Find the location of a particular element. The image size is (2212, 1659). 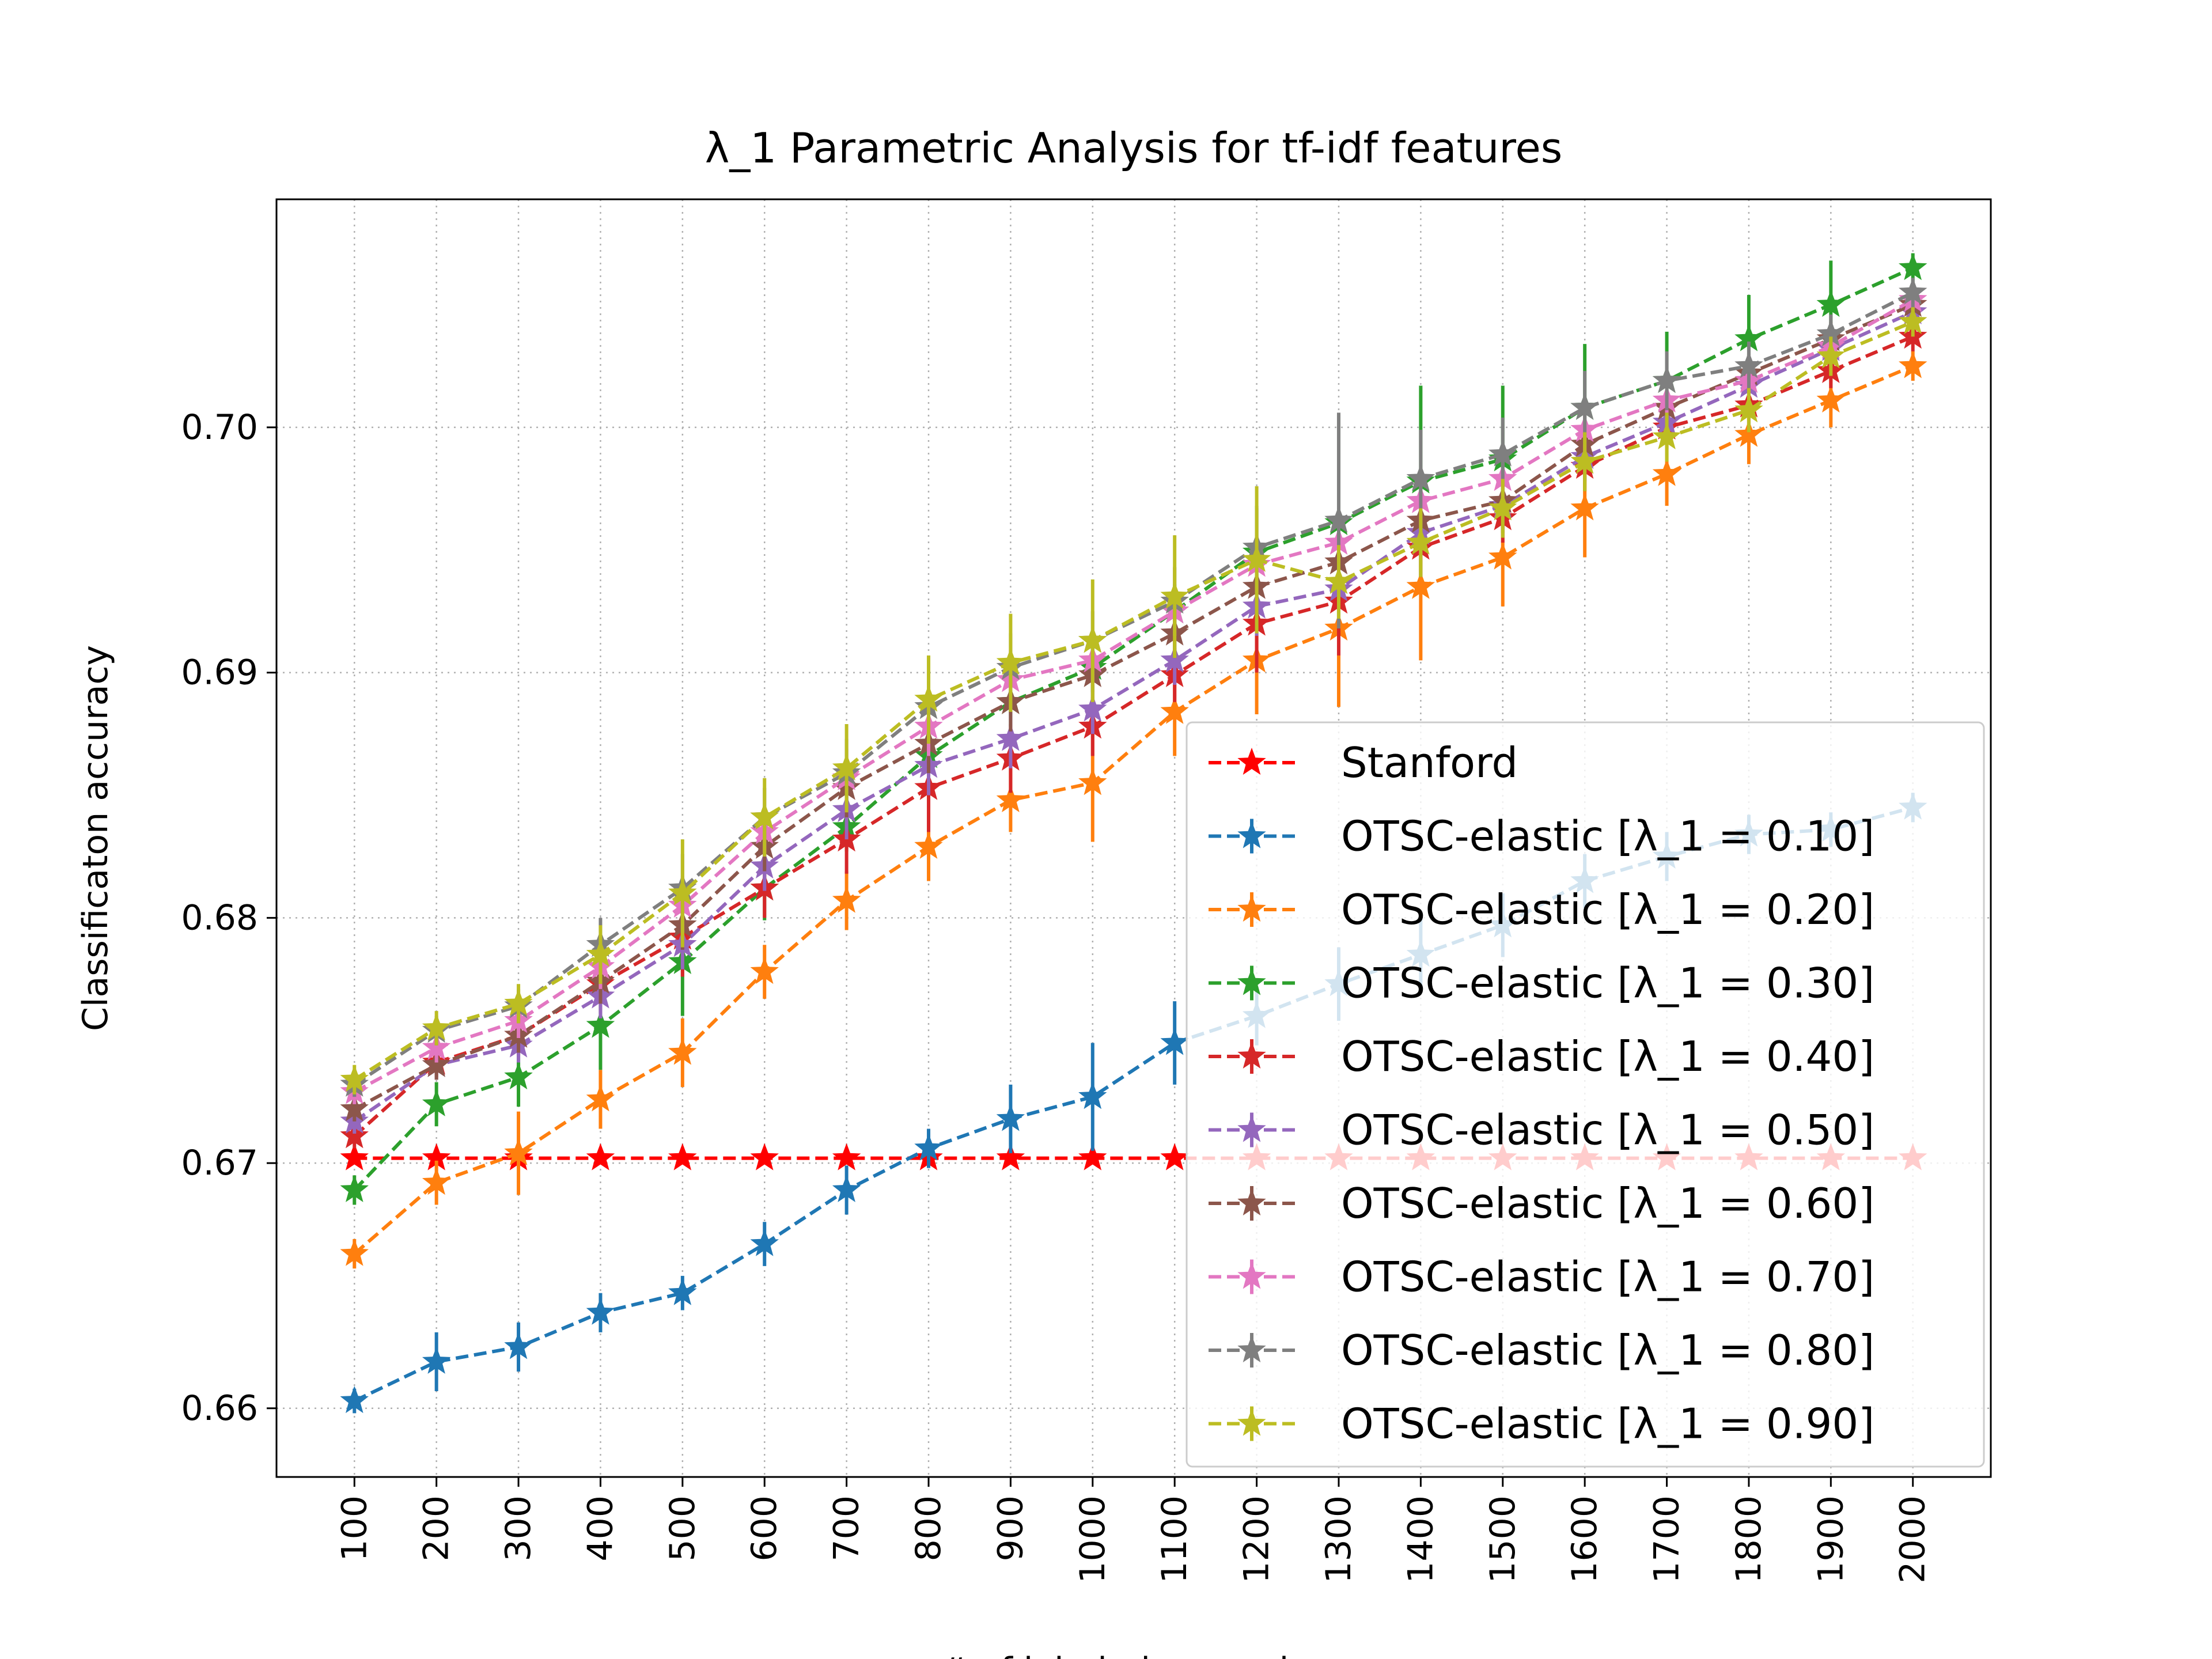

x-tick-label: 2000 is located at coordinates (1913, 1539).